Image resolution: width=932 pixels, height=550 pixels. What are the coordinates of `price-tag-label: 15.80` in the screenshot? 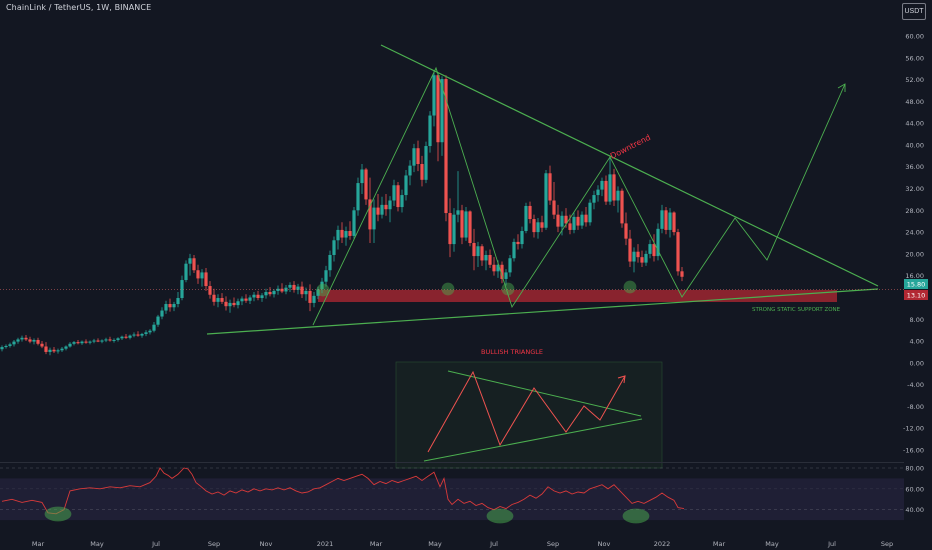 It's located at (916, 284).